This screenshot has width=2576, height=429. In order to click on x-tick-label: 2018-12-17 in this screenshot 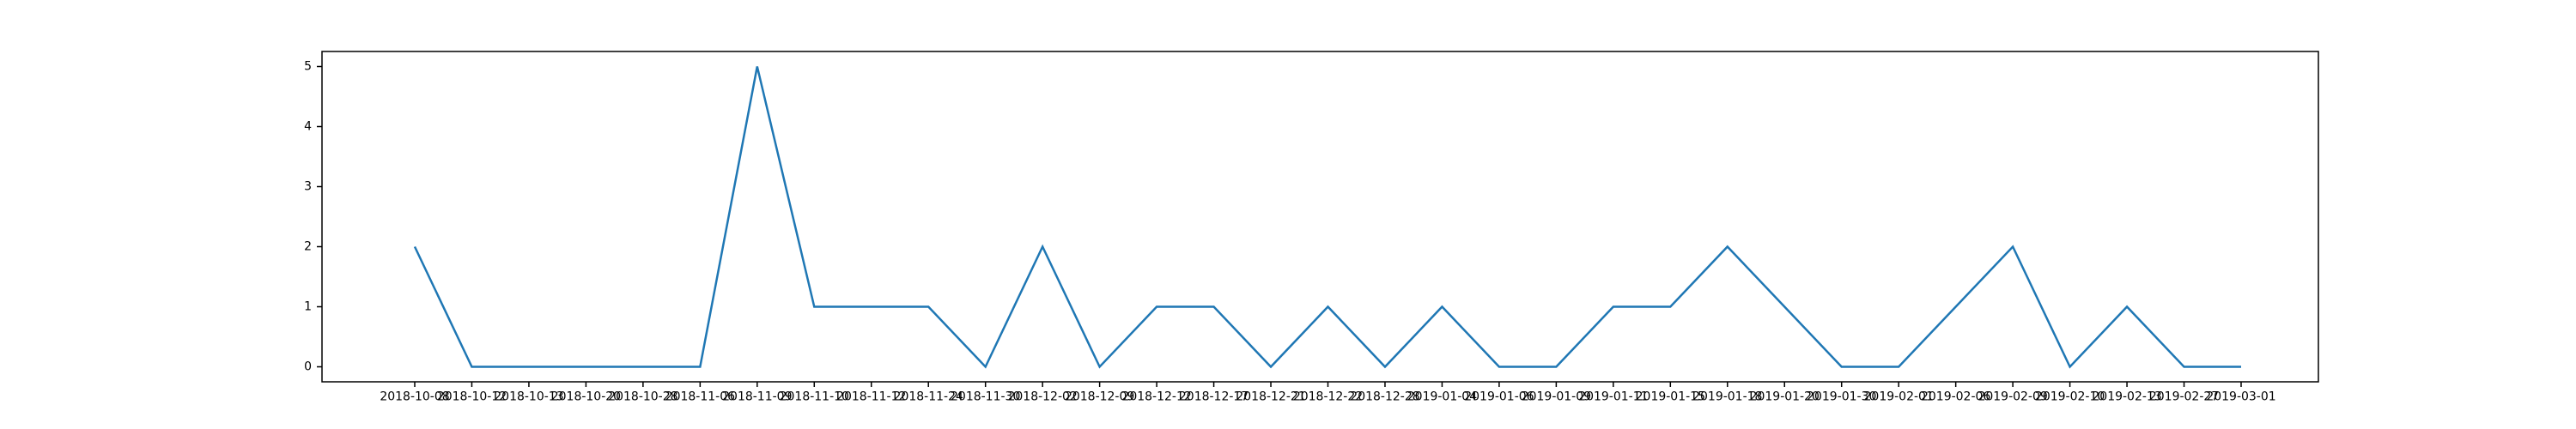, I will do `click(1214, 397)`.